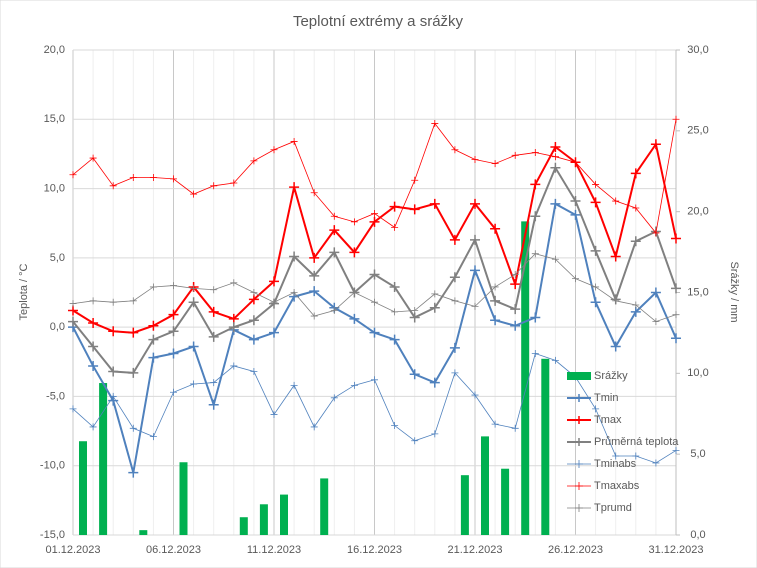  What do you see at coordinates (675, 550) in the screenshot?
I see `x-tick-label: 31.12.2023` at bounding box center [675, 550].